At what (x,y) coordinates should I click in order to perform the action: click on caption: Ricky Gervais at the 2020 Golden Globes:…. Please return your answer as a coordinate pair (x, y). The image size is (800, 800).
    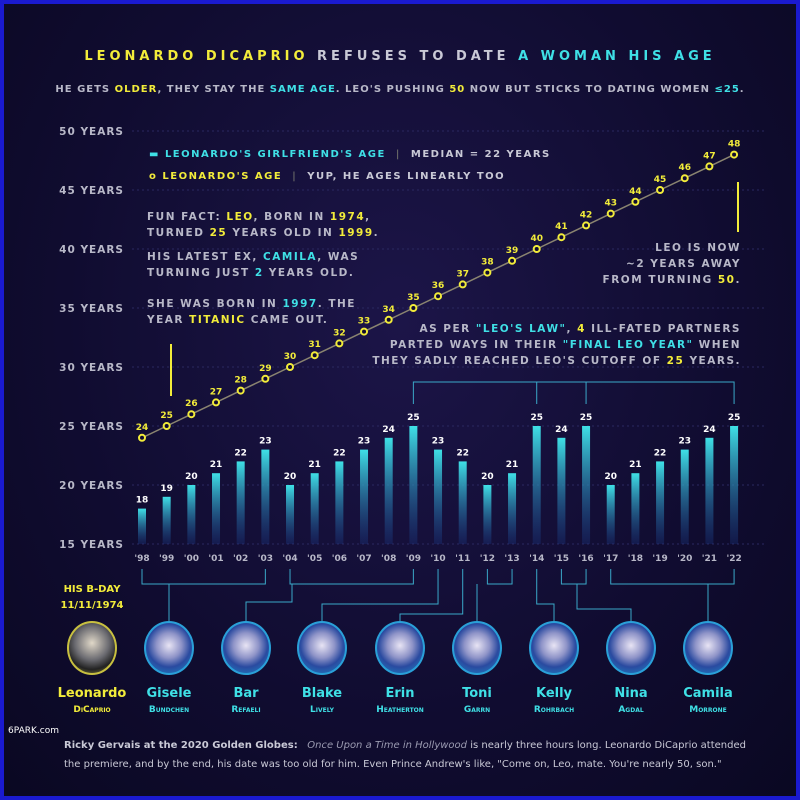
    Looking at the image, I should click on (405, 755).